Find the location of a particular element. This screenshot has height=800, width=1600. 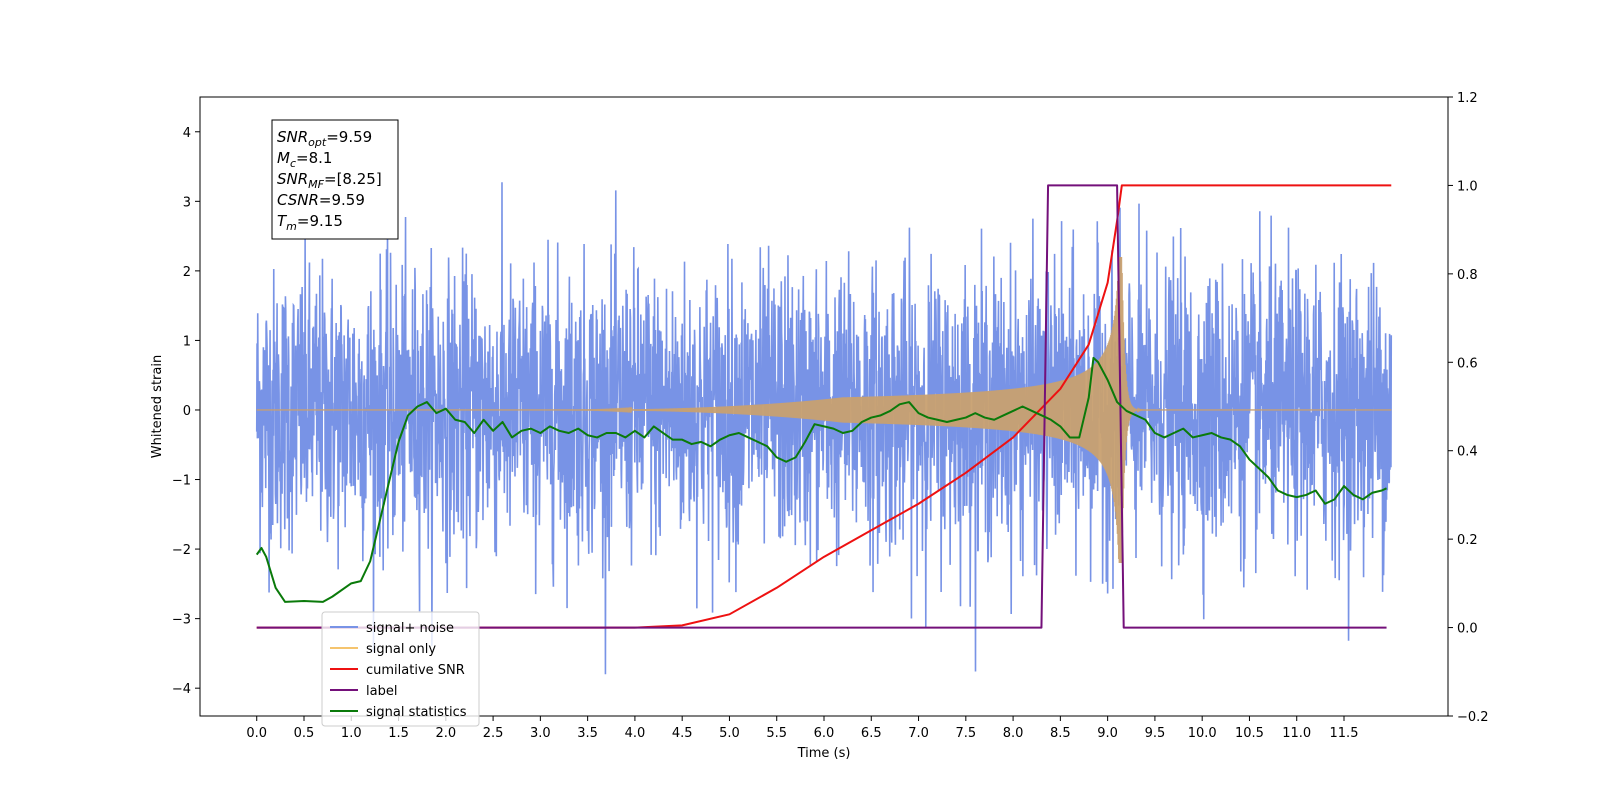

x-tick-label: 6.0 is located at coordinates (824, 733).